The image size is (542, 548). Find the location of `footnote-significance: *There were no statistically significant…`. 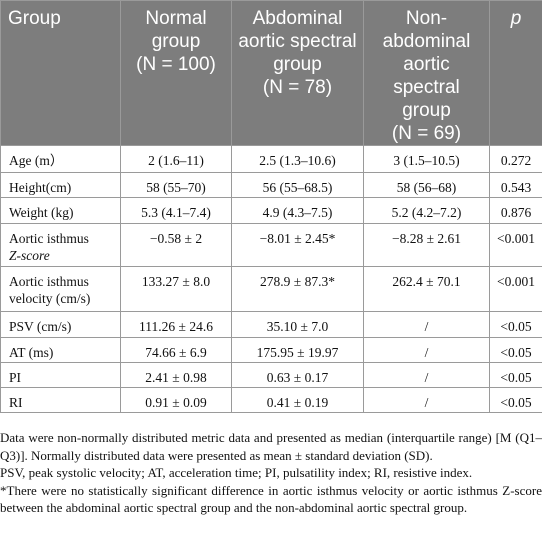

footnote-significance: *There were no statistically significant… is located at coordinates (271, 499).